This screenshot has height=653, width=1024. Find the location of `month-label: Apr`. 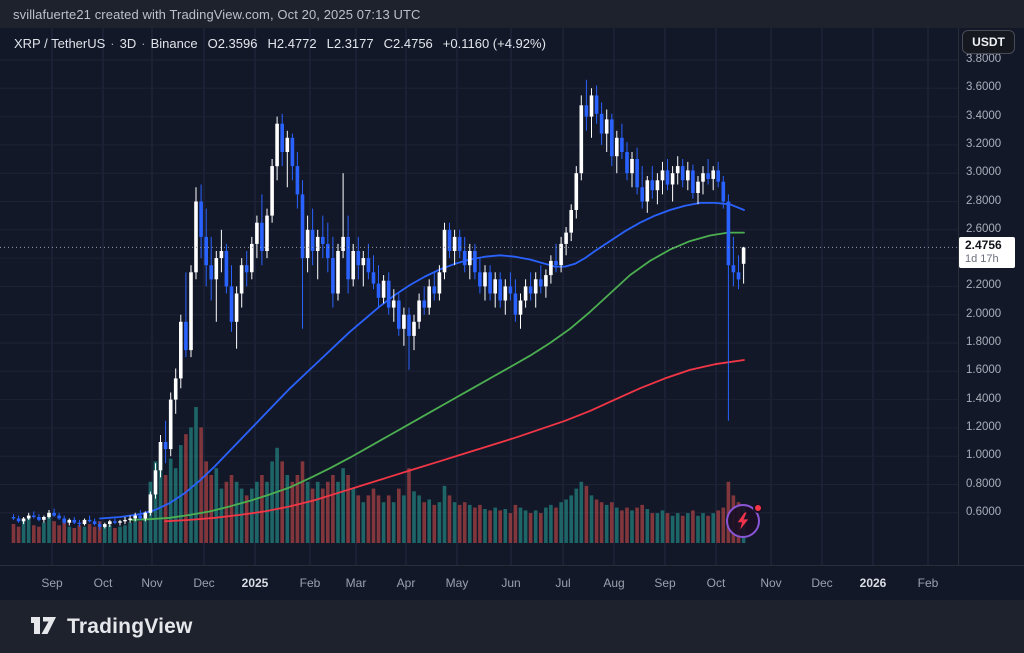

month-label: Apr is located at coordinates (406, 583).